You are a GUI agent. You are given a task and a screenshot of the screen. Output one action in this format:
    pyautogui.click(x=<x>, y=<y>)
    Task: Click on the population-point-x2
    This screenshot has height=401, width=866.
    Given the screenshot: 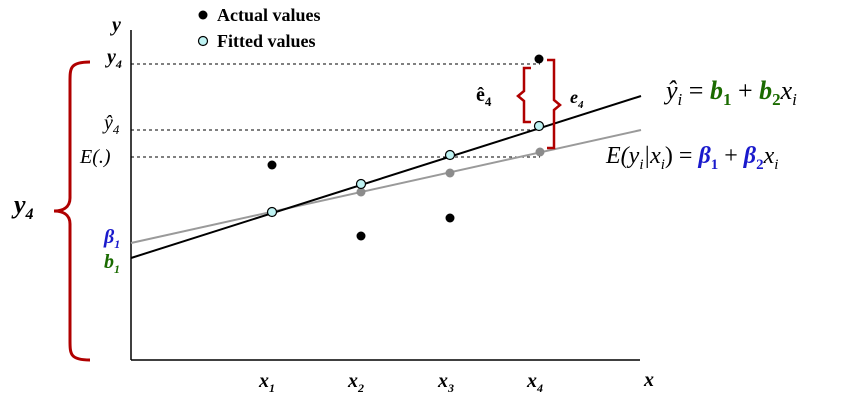 What is the action you would take?
    pyautogui.click(x=361, y=192)
    